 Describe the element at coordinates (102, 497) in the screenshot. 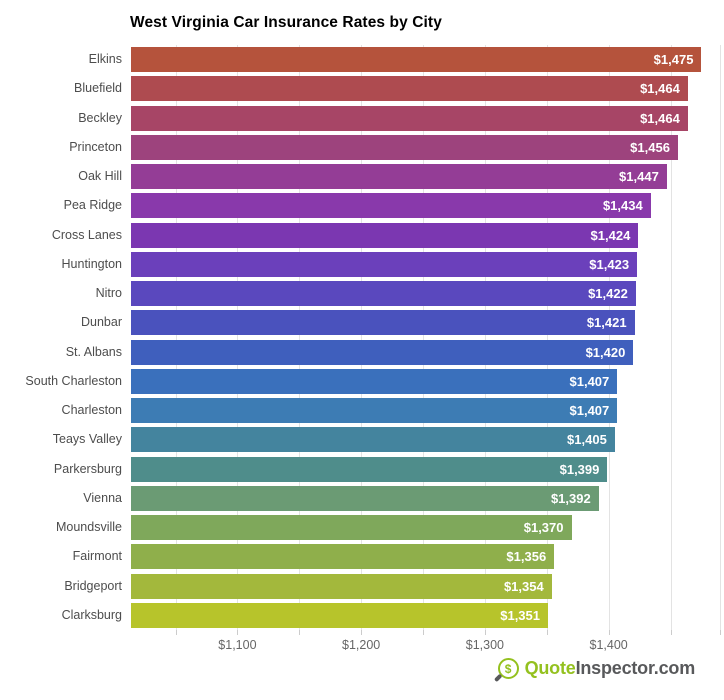

I see `city-label: Vienna` at that location.